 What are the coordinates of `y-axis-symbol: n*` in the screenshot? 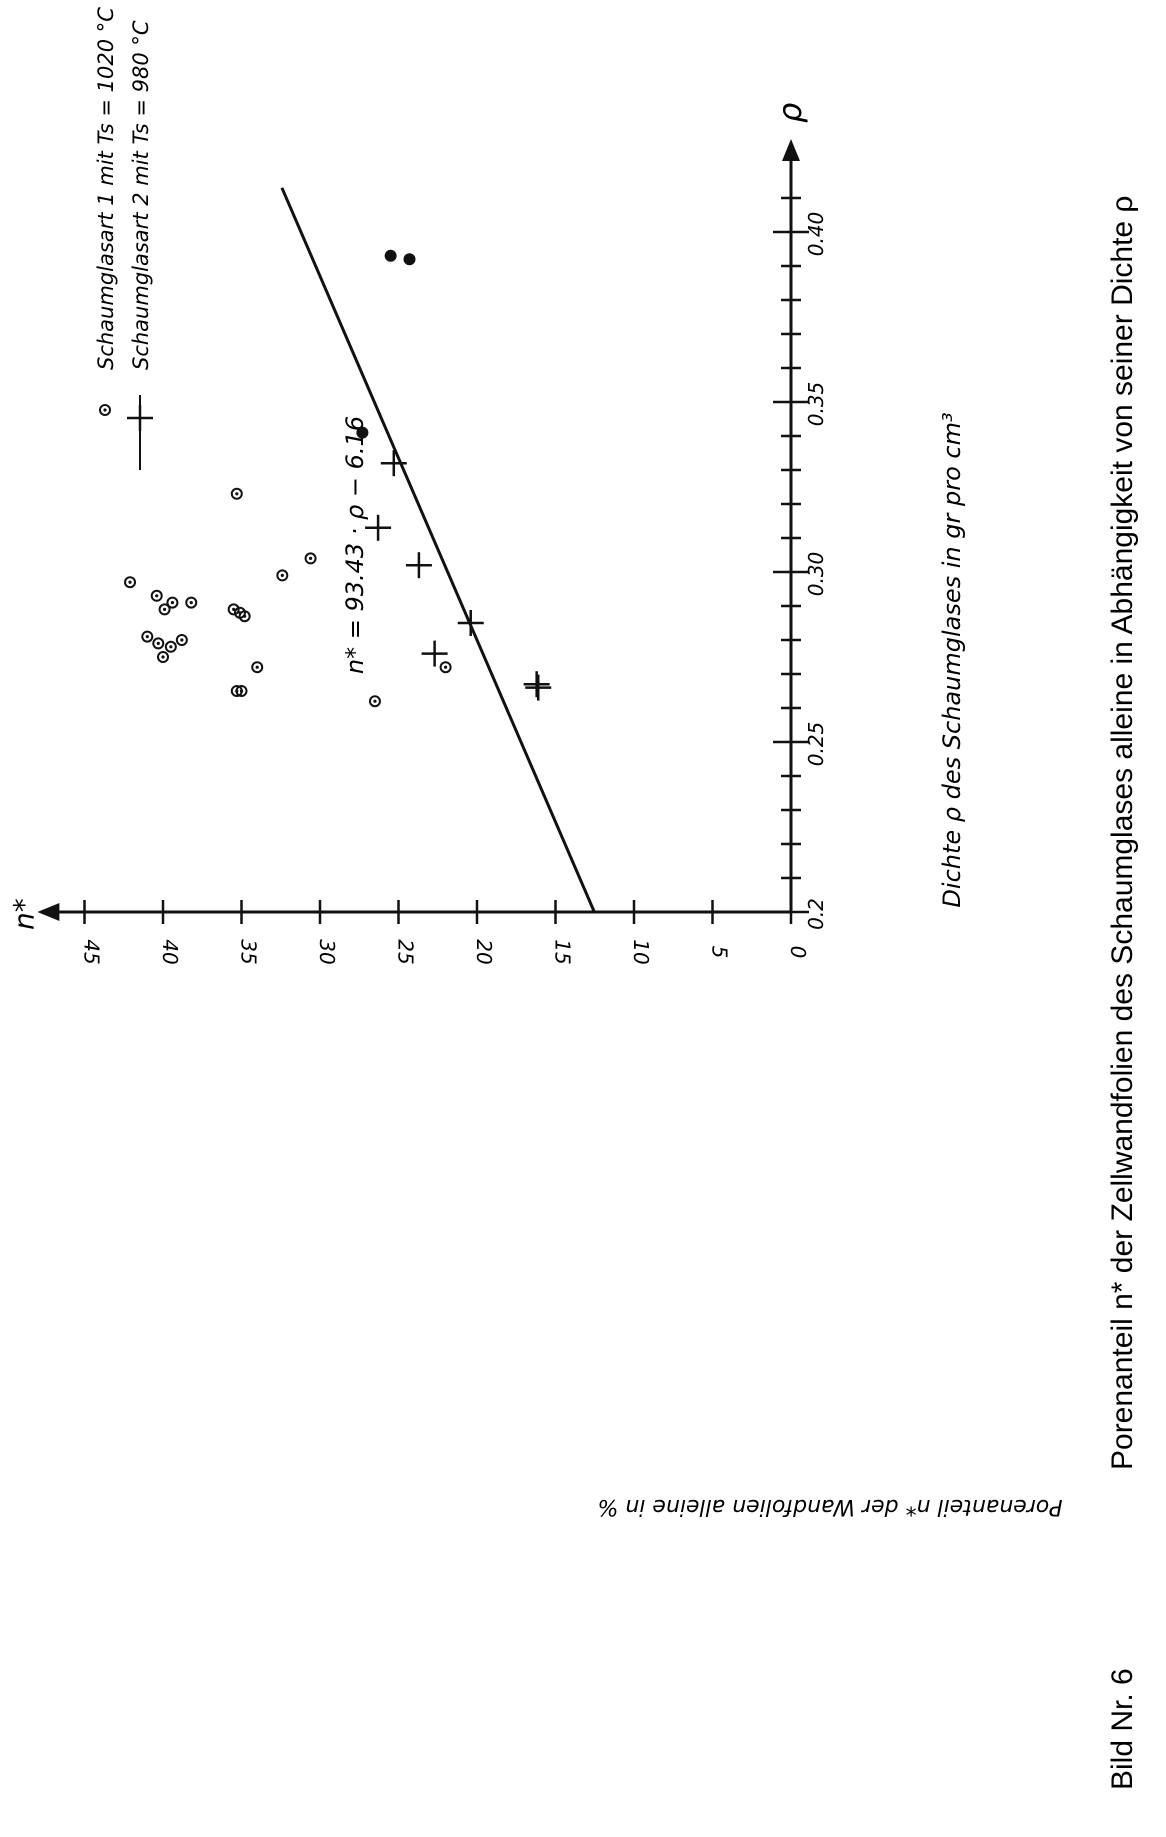 It's located at (23, 914).